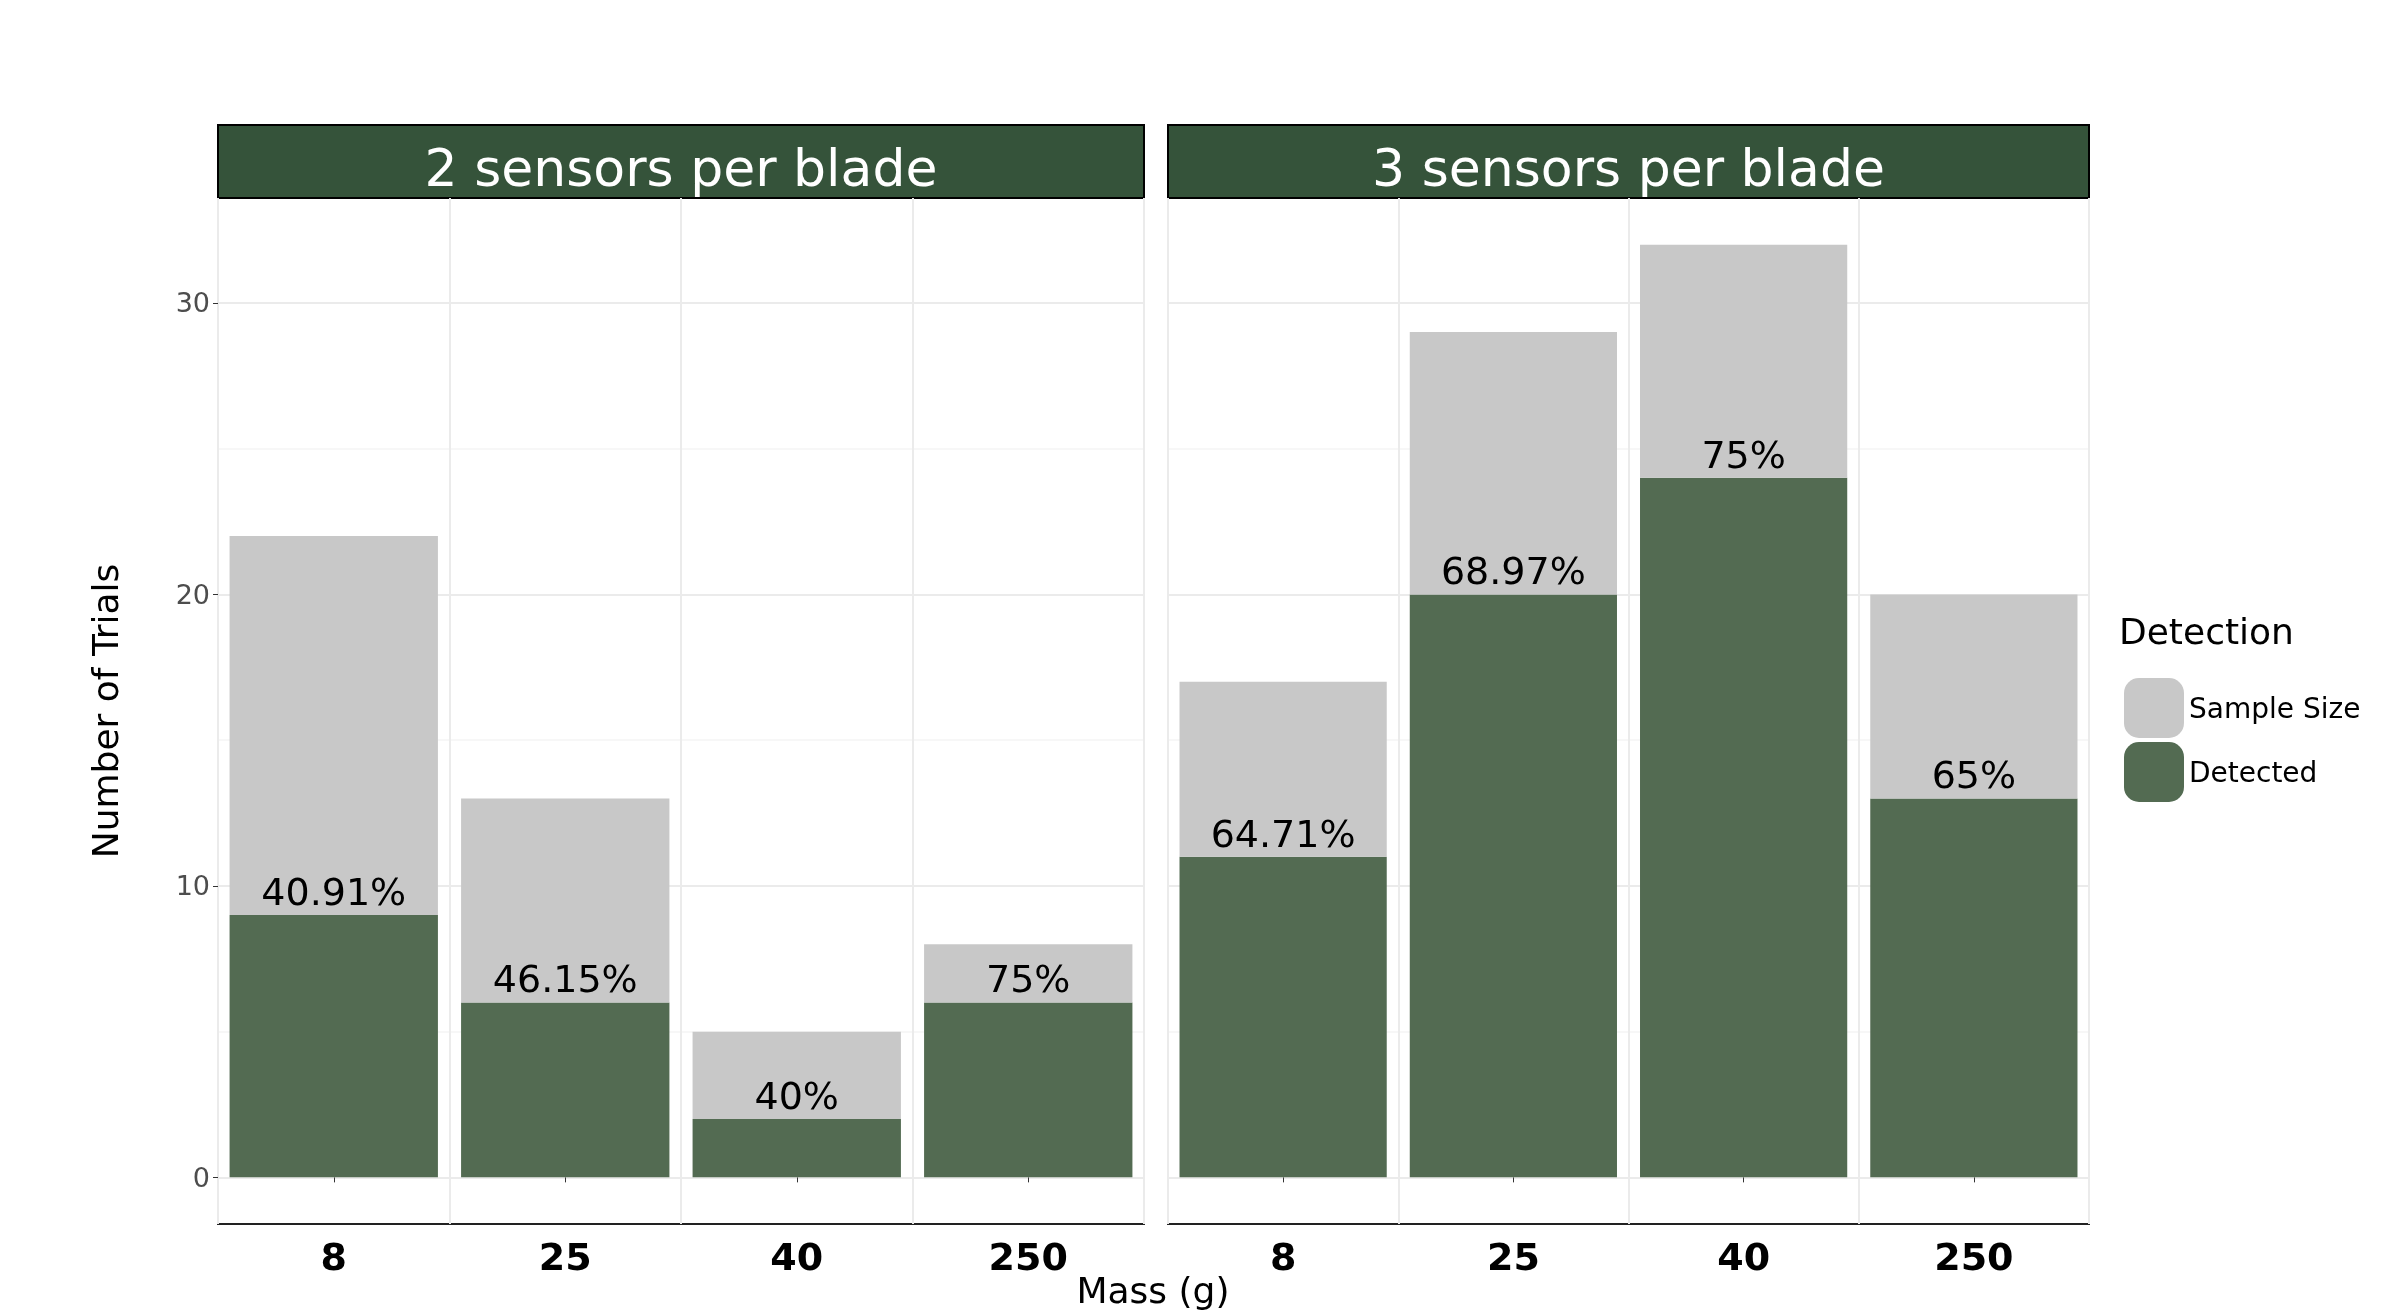 The width and height of the screenshot is (2389, 1310). What do you see at coordinates (2253, 772) in the screenshot?
I see `legend-label: Detected` at bounding box center [2253, 772].